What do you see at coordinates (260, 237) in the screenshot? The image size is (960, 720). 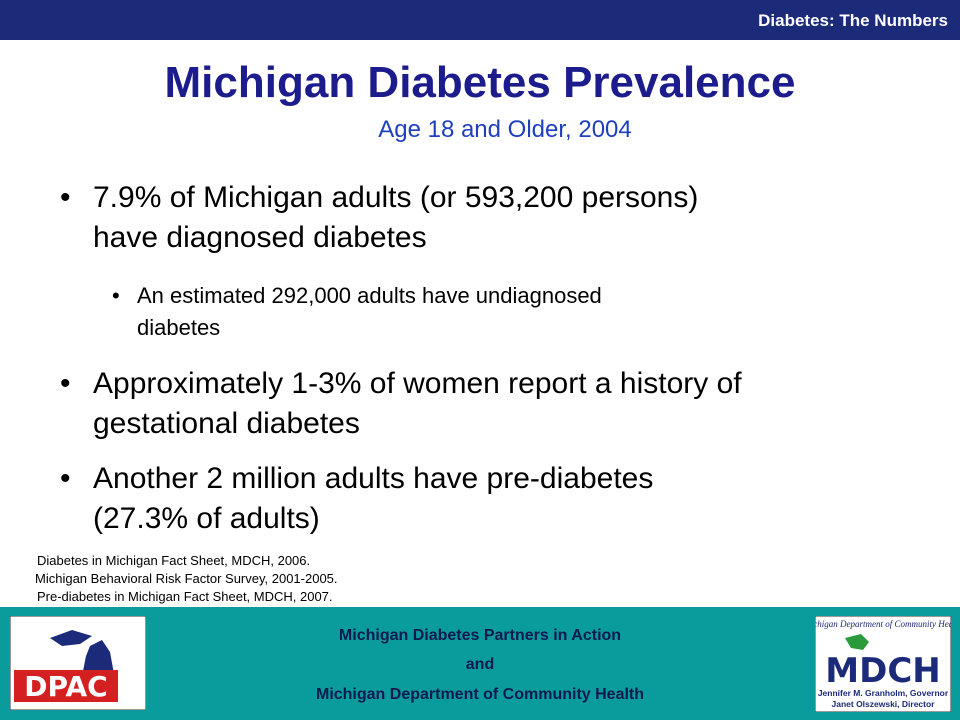 I see `bullet-line: have diagnosed diabetes` at bounding box center [260, 237].